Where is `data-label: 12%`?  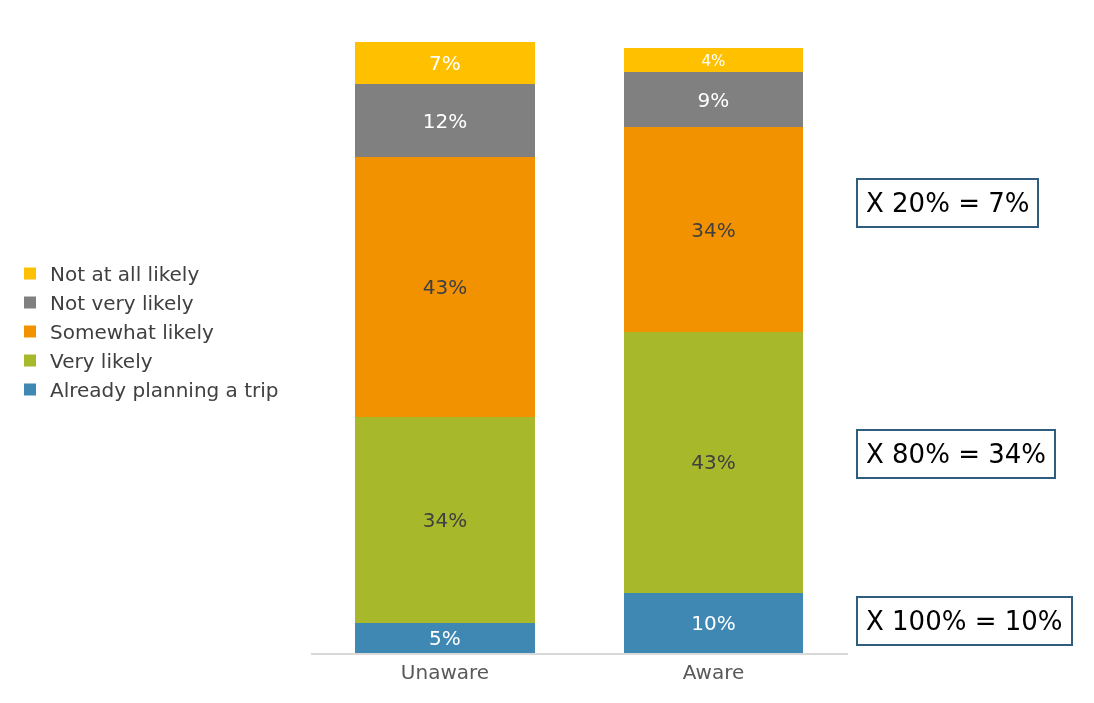
data-label: 12% is located at coordinates (445, 120).